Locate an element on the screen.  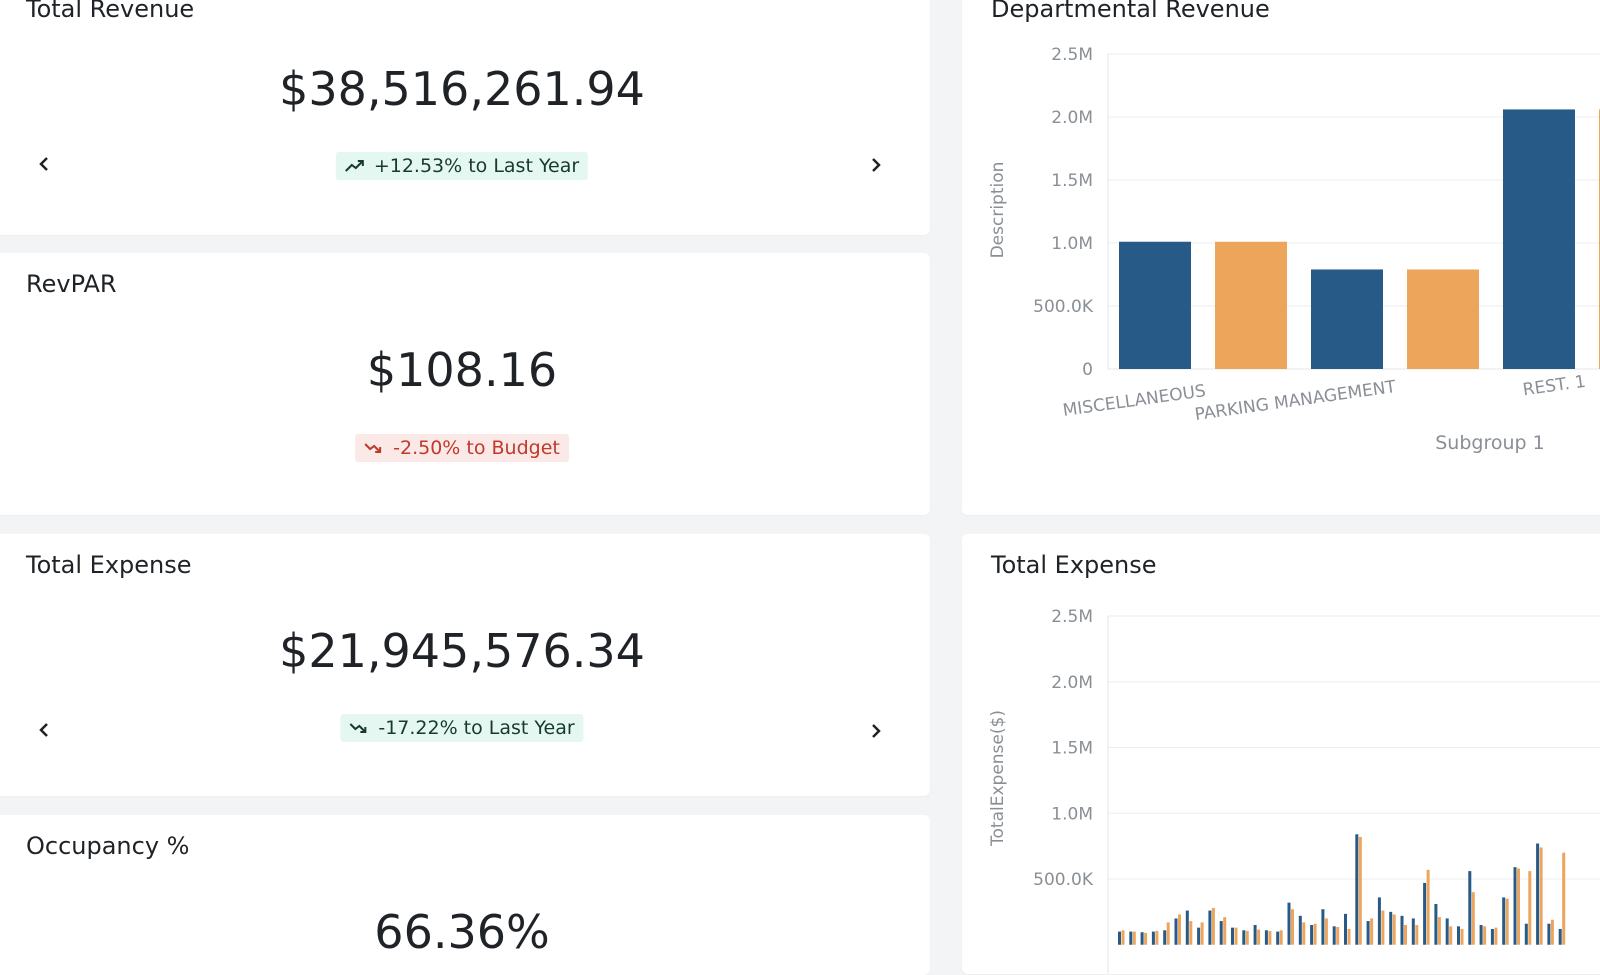
kpi-value: $108.16 is located at coordinates (462, 370).